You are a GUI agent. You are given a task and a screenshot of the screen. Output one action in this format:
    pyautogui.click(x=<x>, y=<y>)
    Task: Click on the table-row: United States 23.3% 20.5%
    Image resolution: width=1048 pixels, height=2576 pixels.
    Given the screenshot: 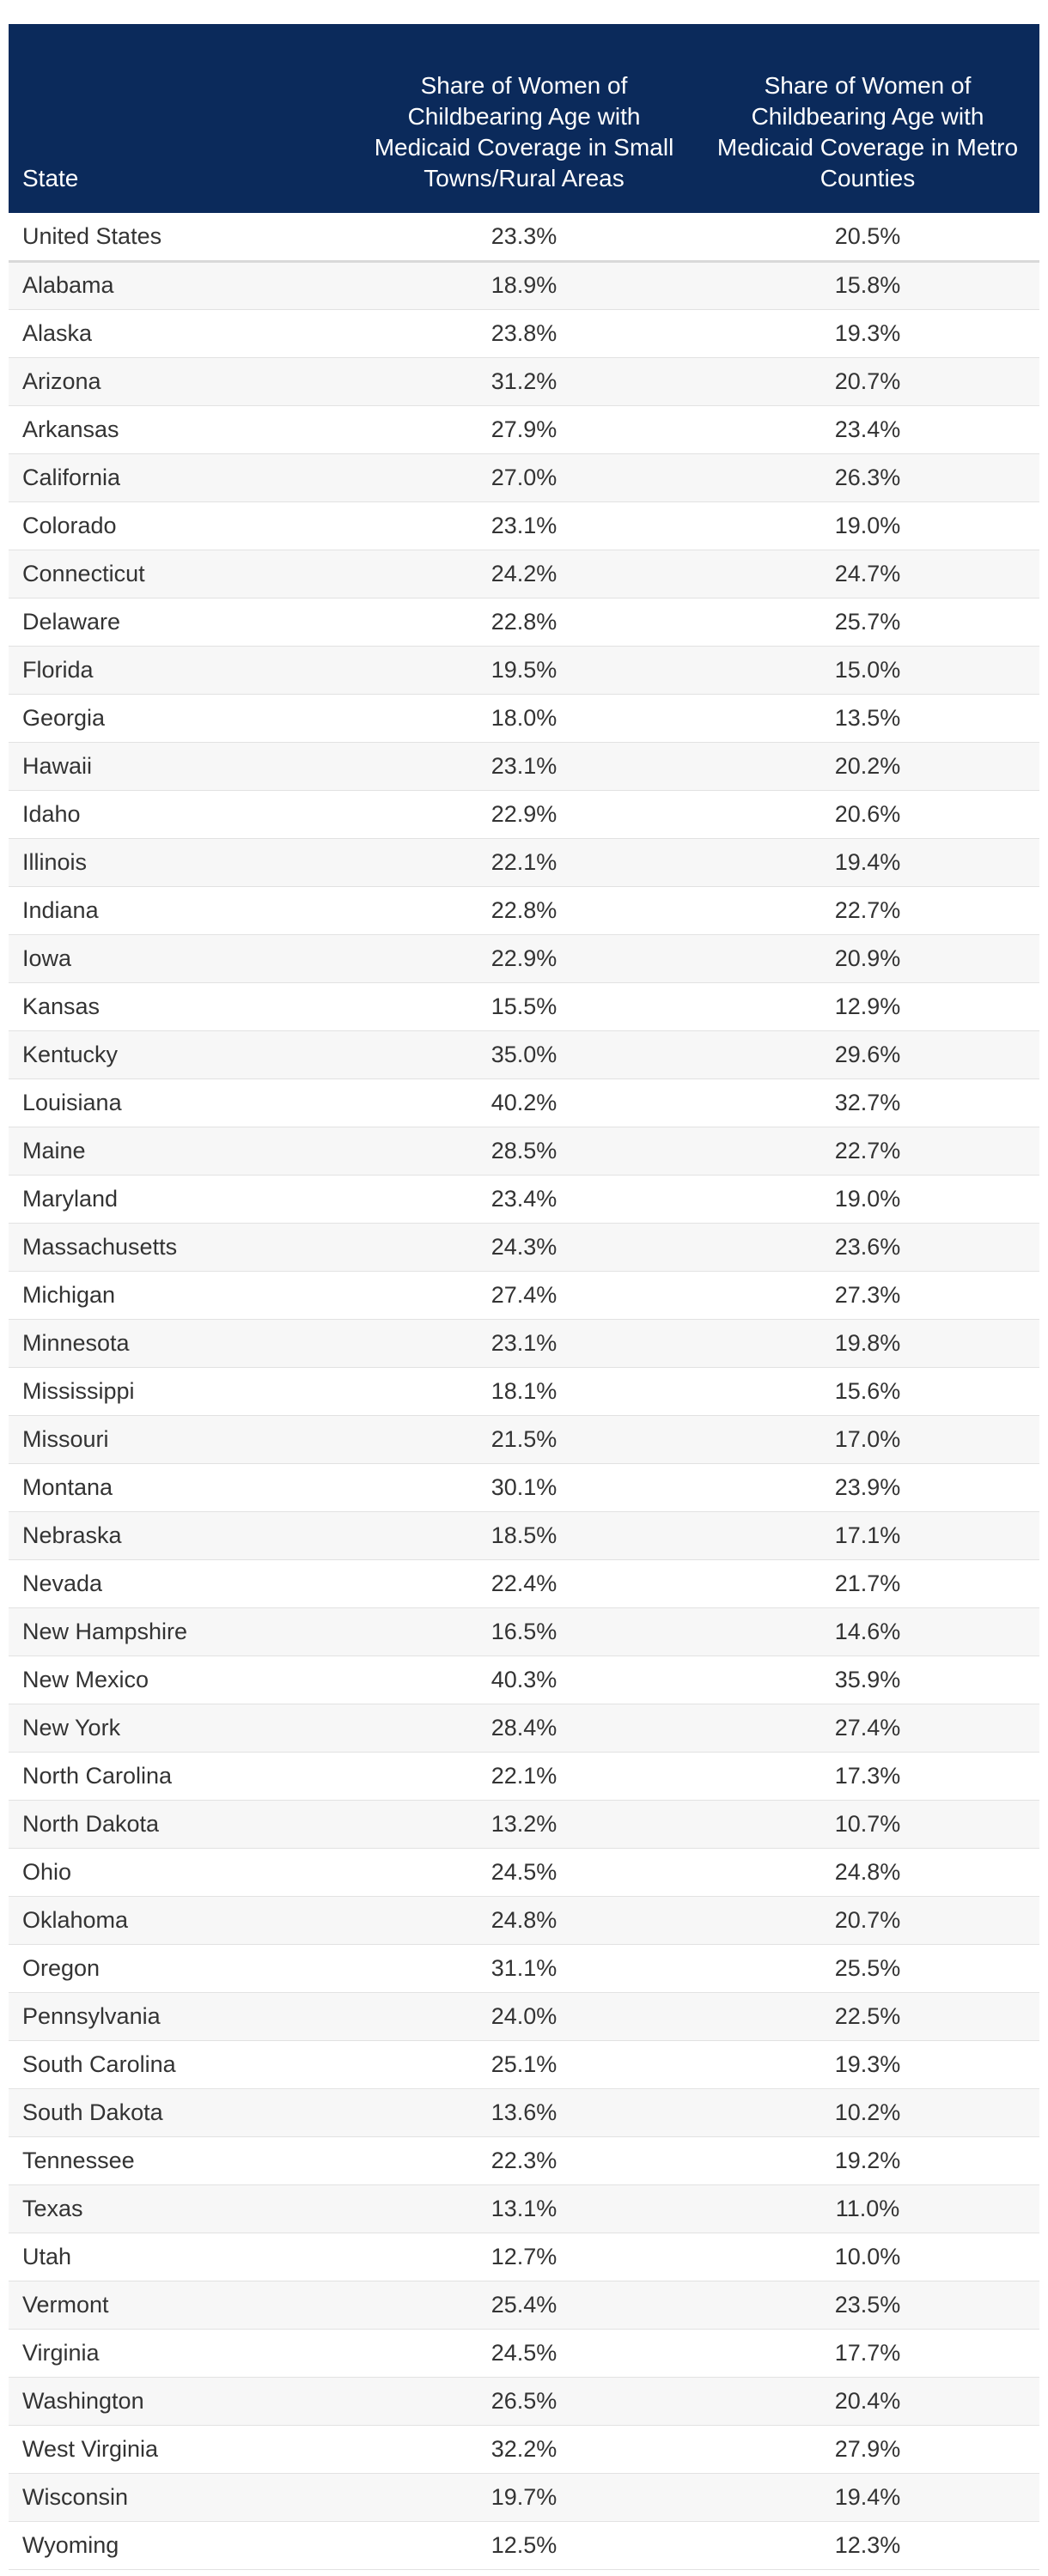 What is the action you would take?
    pyautogui.click(x=524, y=237)
    